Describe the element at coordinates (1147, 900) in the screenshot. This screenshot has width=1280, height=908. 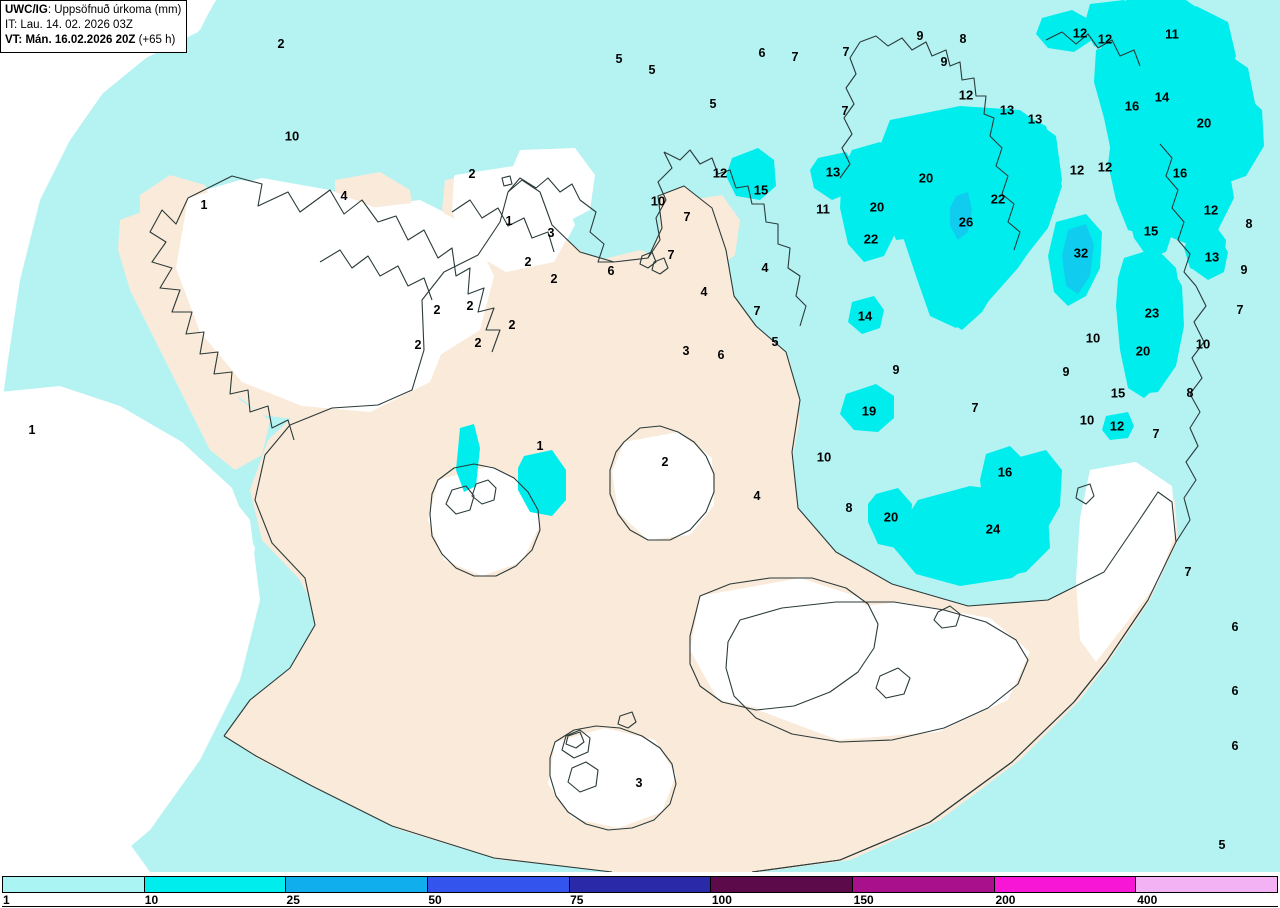
I see `colorbar-tick-400: 400` at that location.